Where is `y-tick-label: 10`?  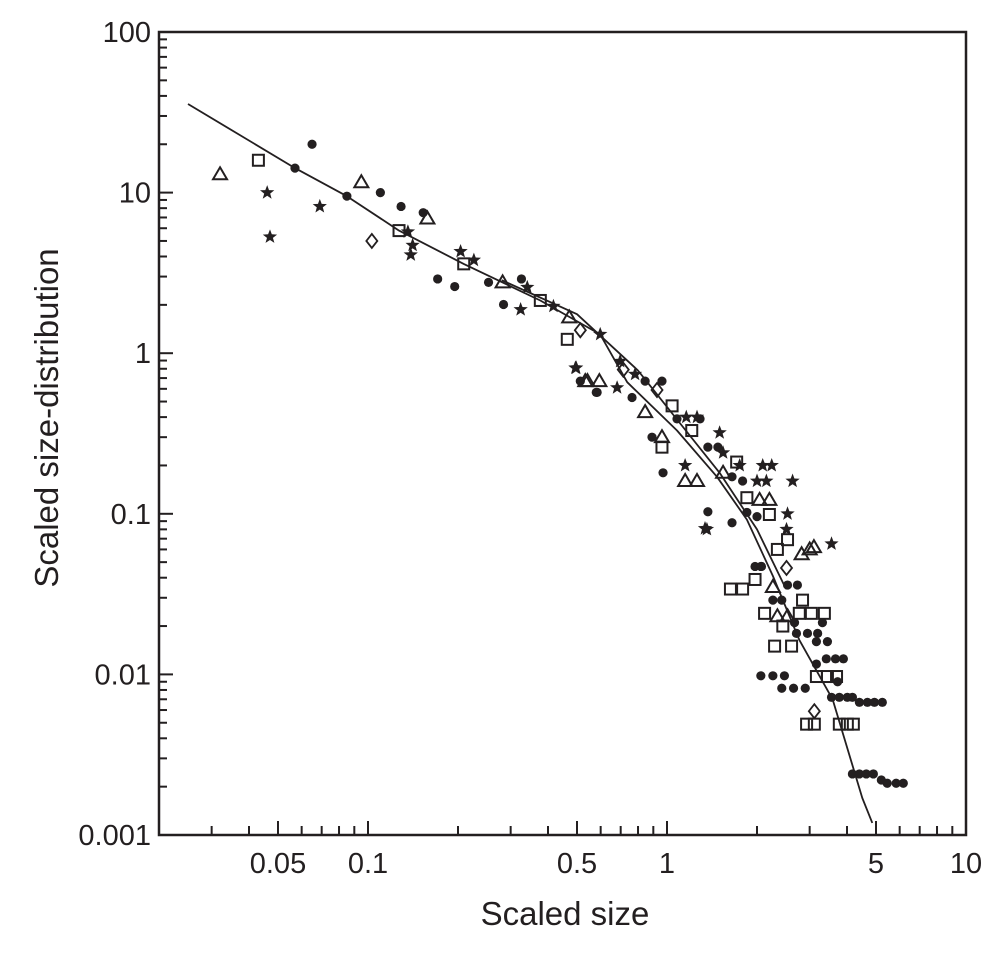 y-tick-label: 10 is located at coordinates (135, 194).